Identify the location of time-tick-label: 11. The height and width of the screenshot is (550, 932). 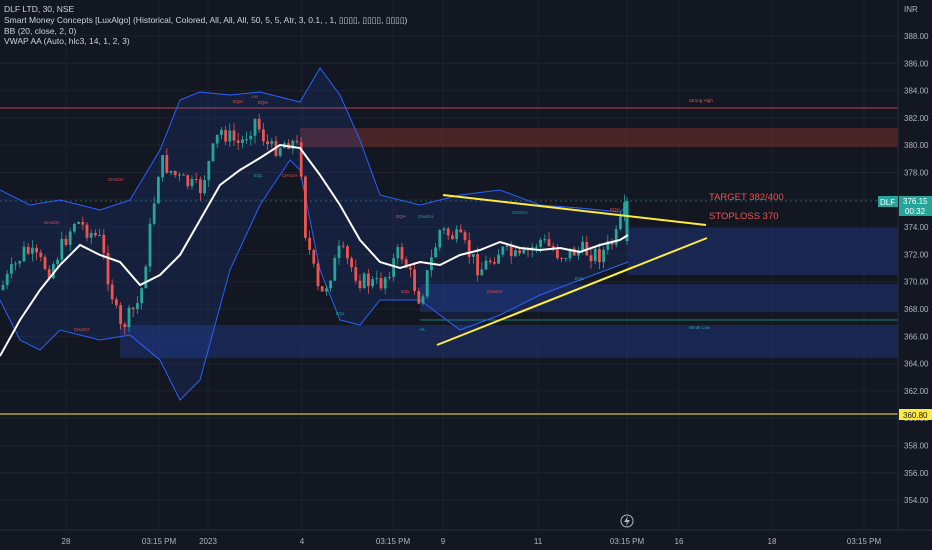
(538, 541).